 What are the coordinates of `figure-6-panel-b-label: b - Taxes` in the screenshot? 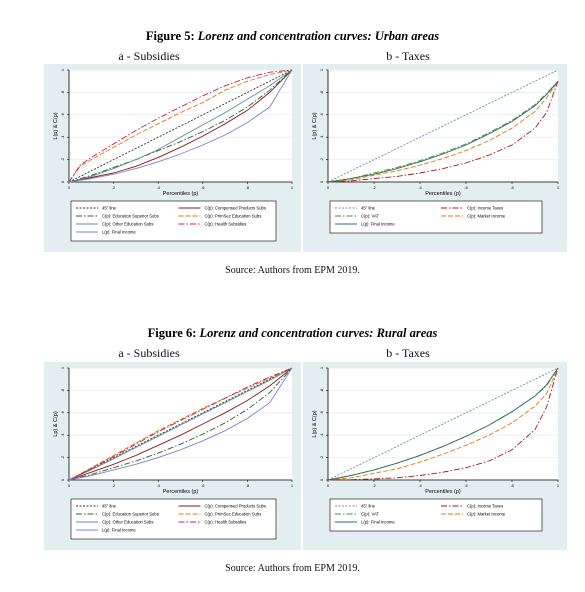 It's located at (408, 353).